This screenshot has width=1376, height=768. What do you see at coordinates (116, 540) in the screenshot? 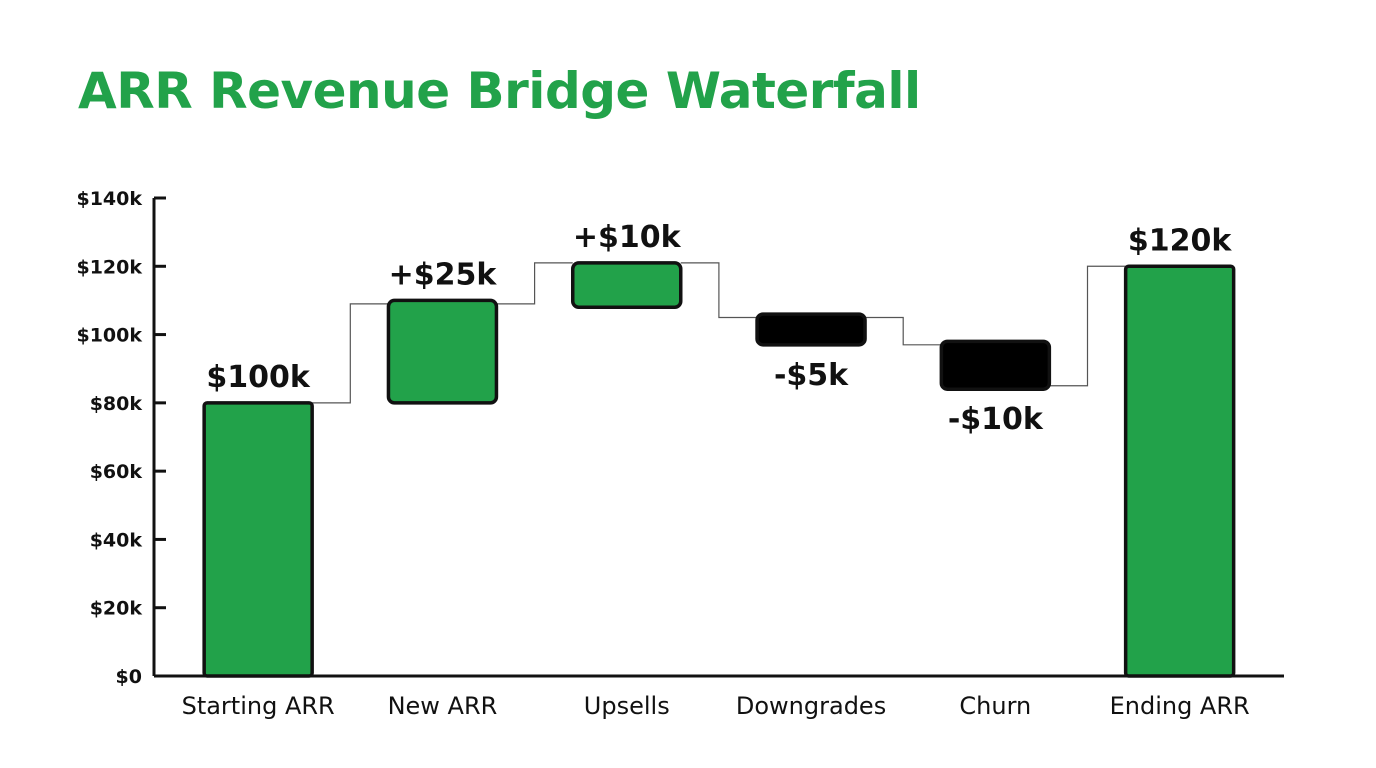
I see `y-tick-label: $40k` at bounding box center [116, 540].